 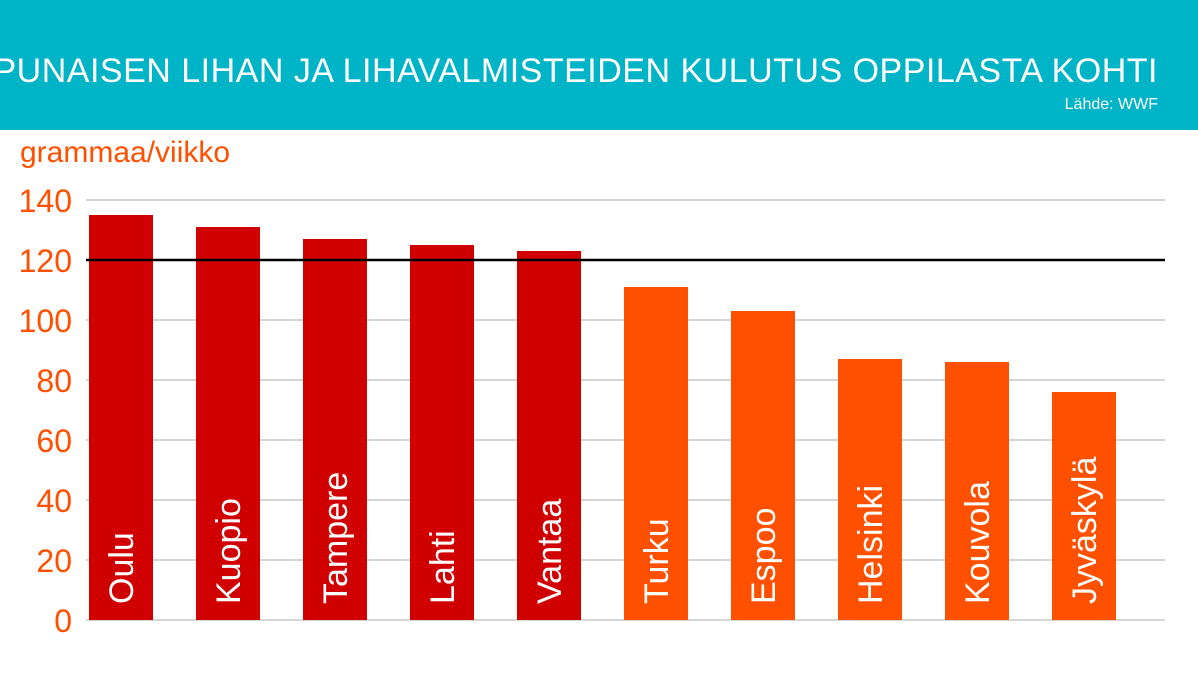 I want to click on bar-category-label: Kouvola, so click(x=978, y=542).